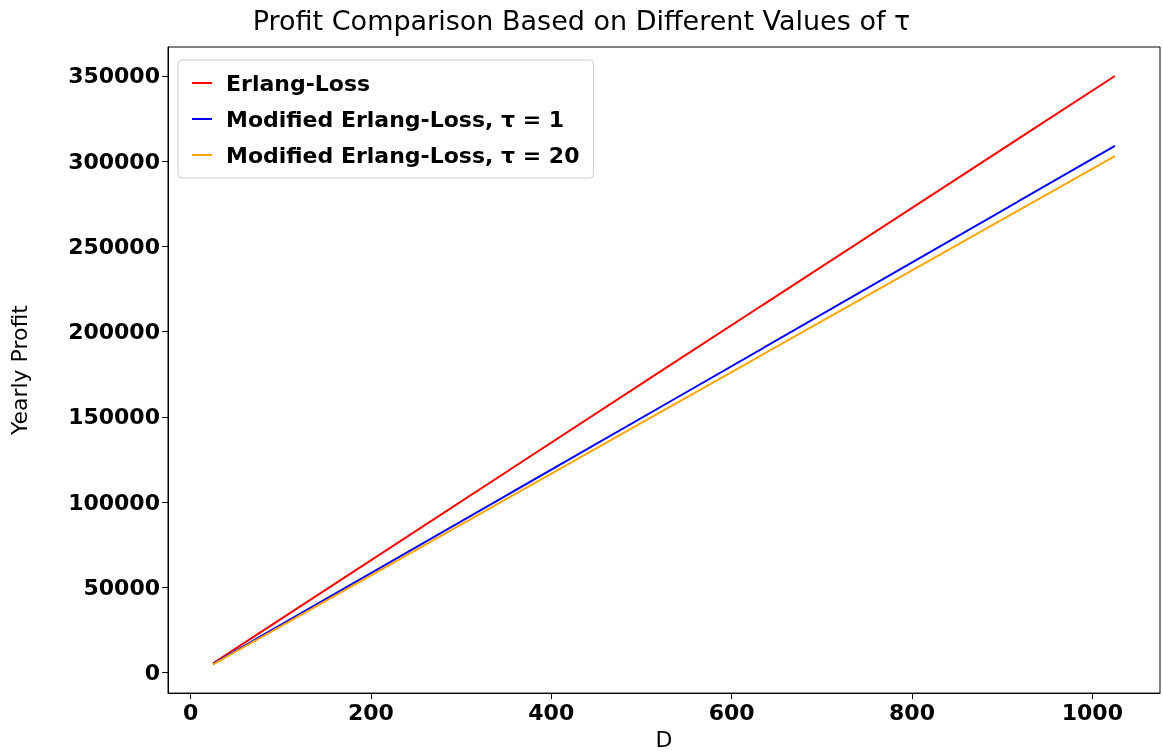  Describe the element at coordinates (395, 119) in the screenshot. I see `legend-label: Modified Erlang-Loss, τ = 1` at that location.